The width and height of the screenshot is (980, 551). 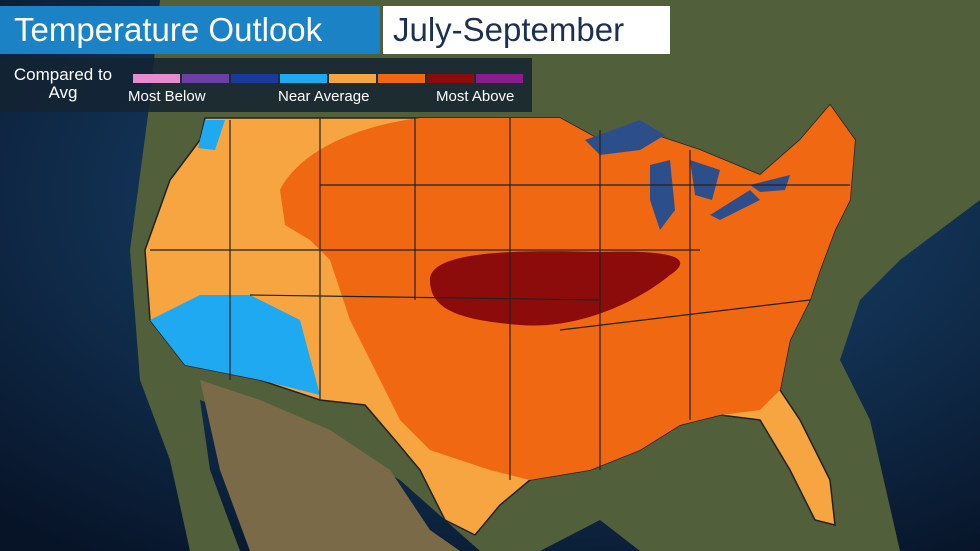 I want to click on period: July-September, so click(x=526, y=30).